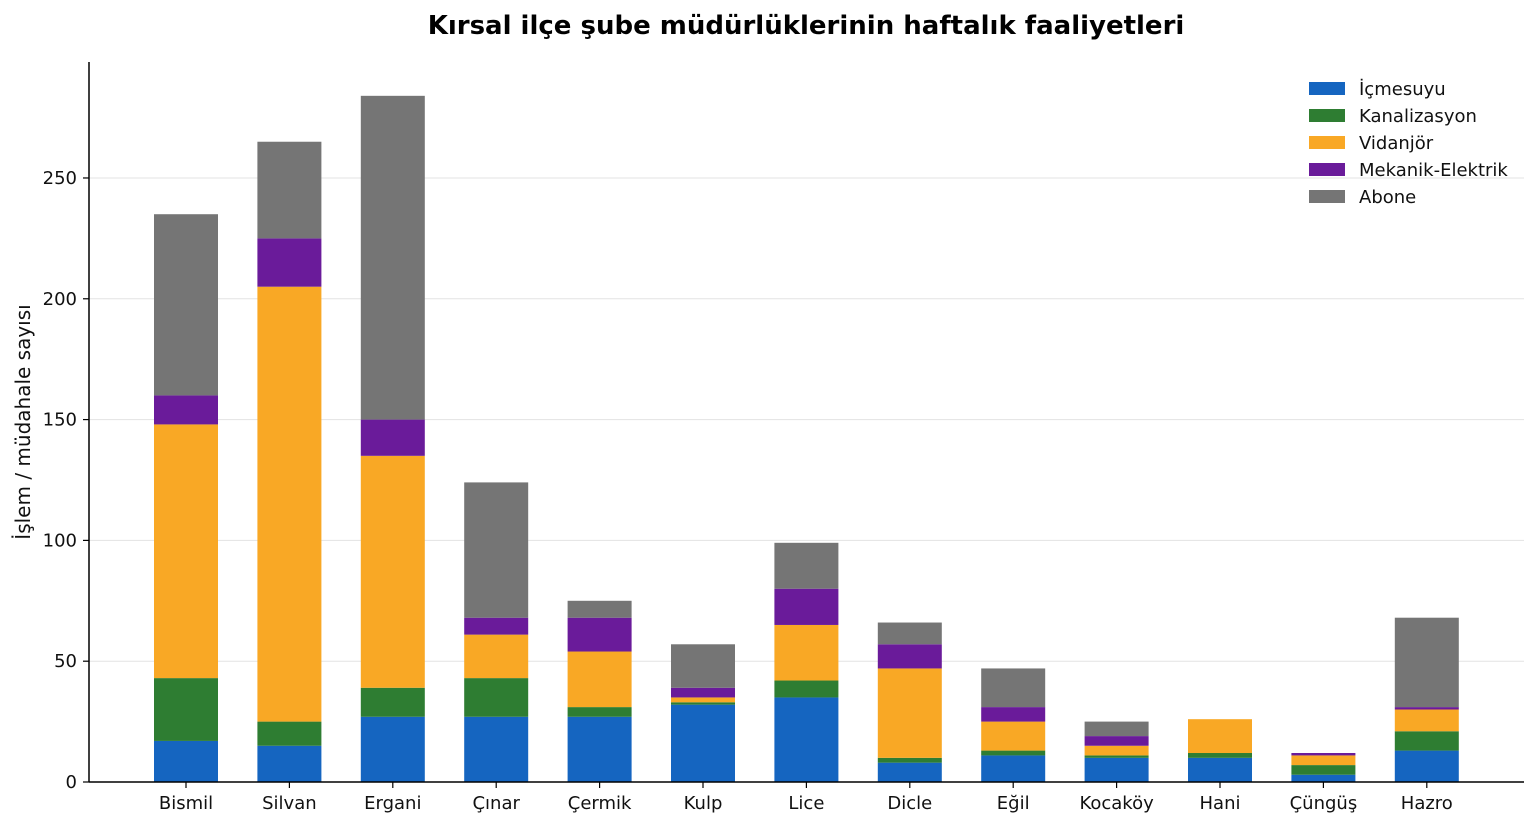 The image size is (1536, 826). I want to click on x-tick-label: Hani, so click(1220, 803).